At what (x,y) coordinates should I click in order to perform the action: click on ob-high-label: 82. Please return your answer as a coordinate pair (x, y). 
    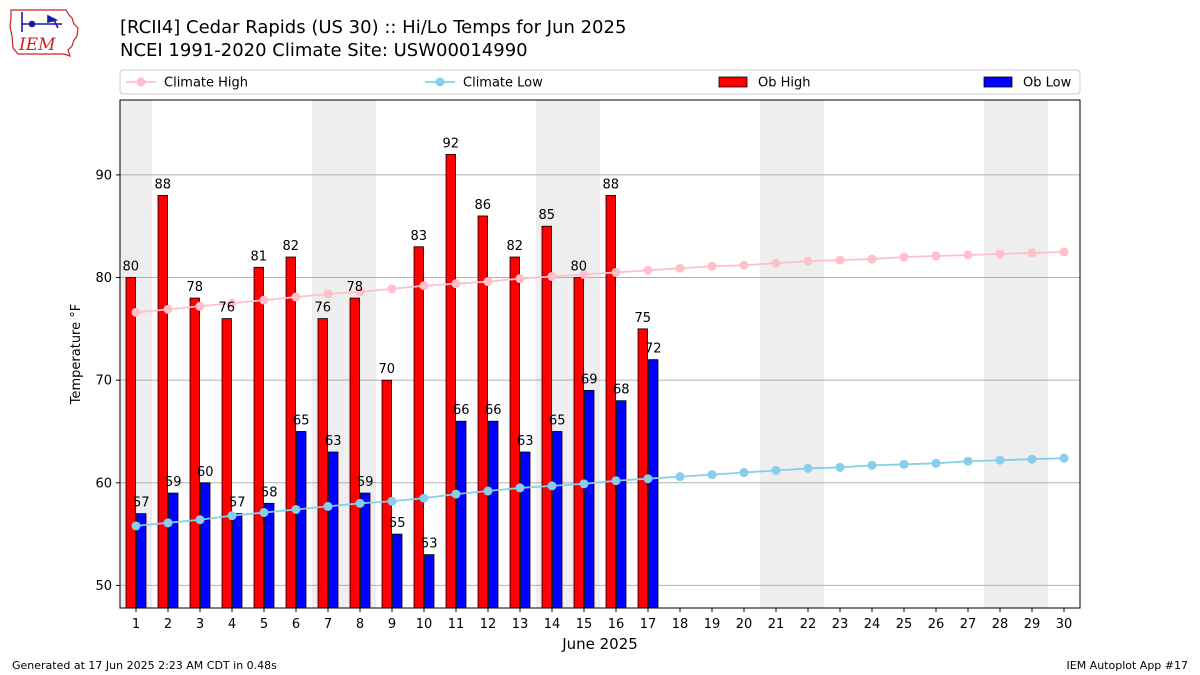
    Looking at the image, I should click on (514, 246).